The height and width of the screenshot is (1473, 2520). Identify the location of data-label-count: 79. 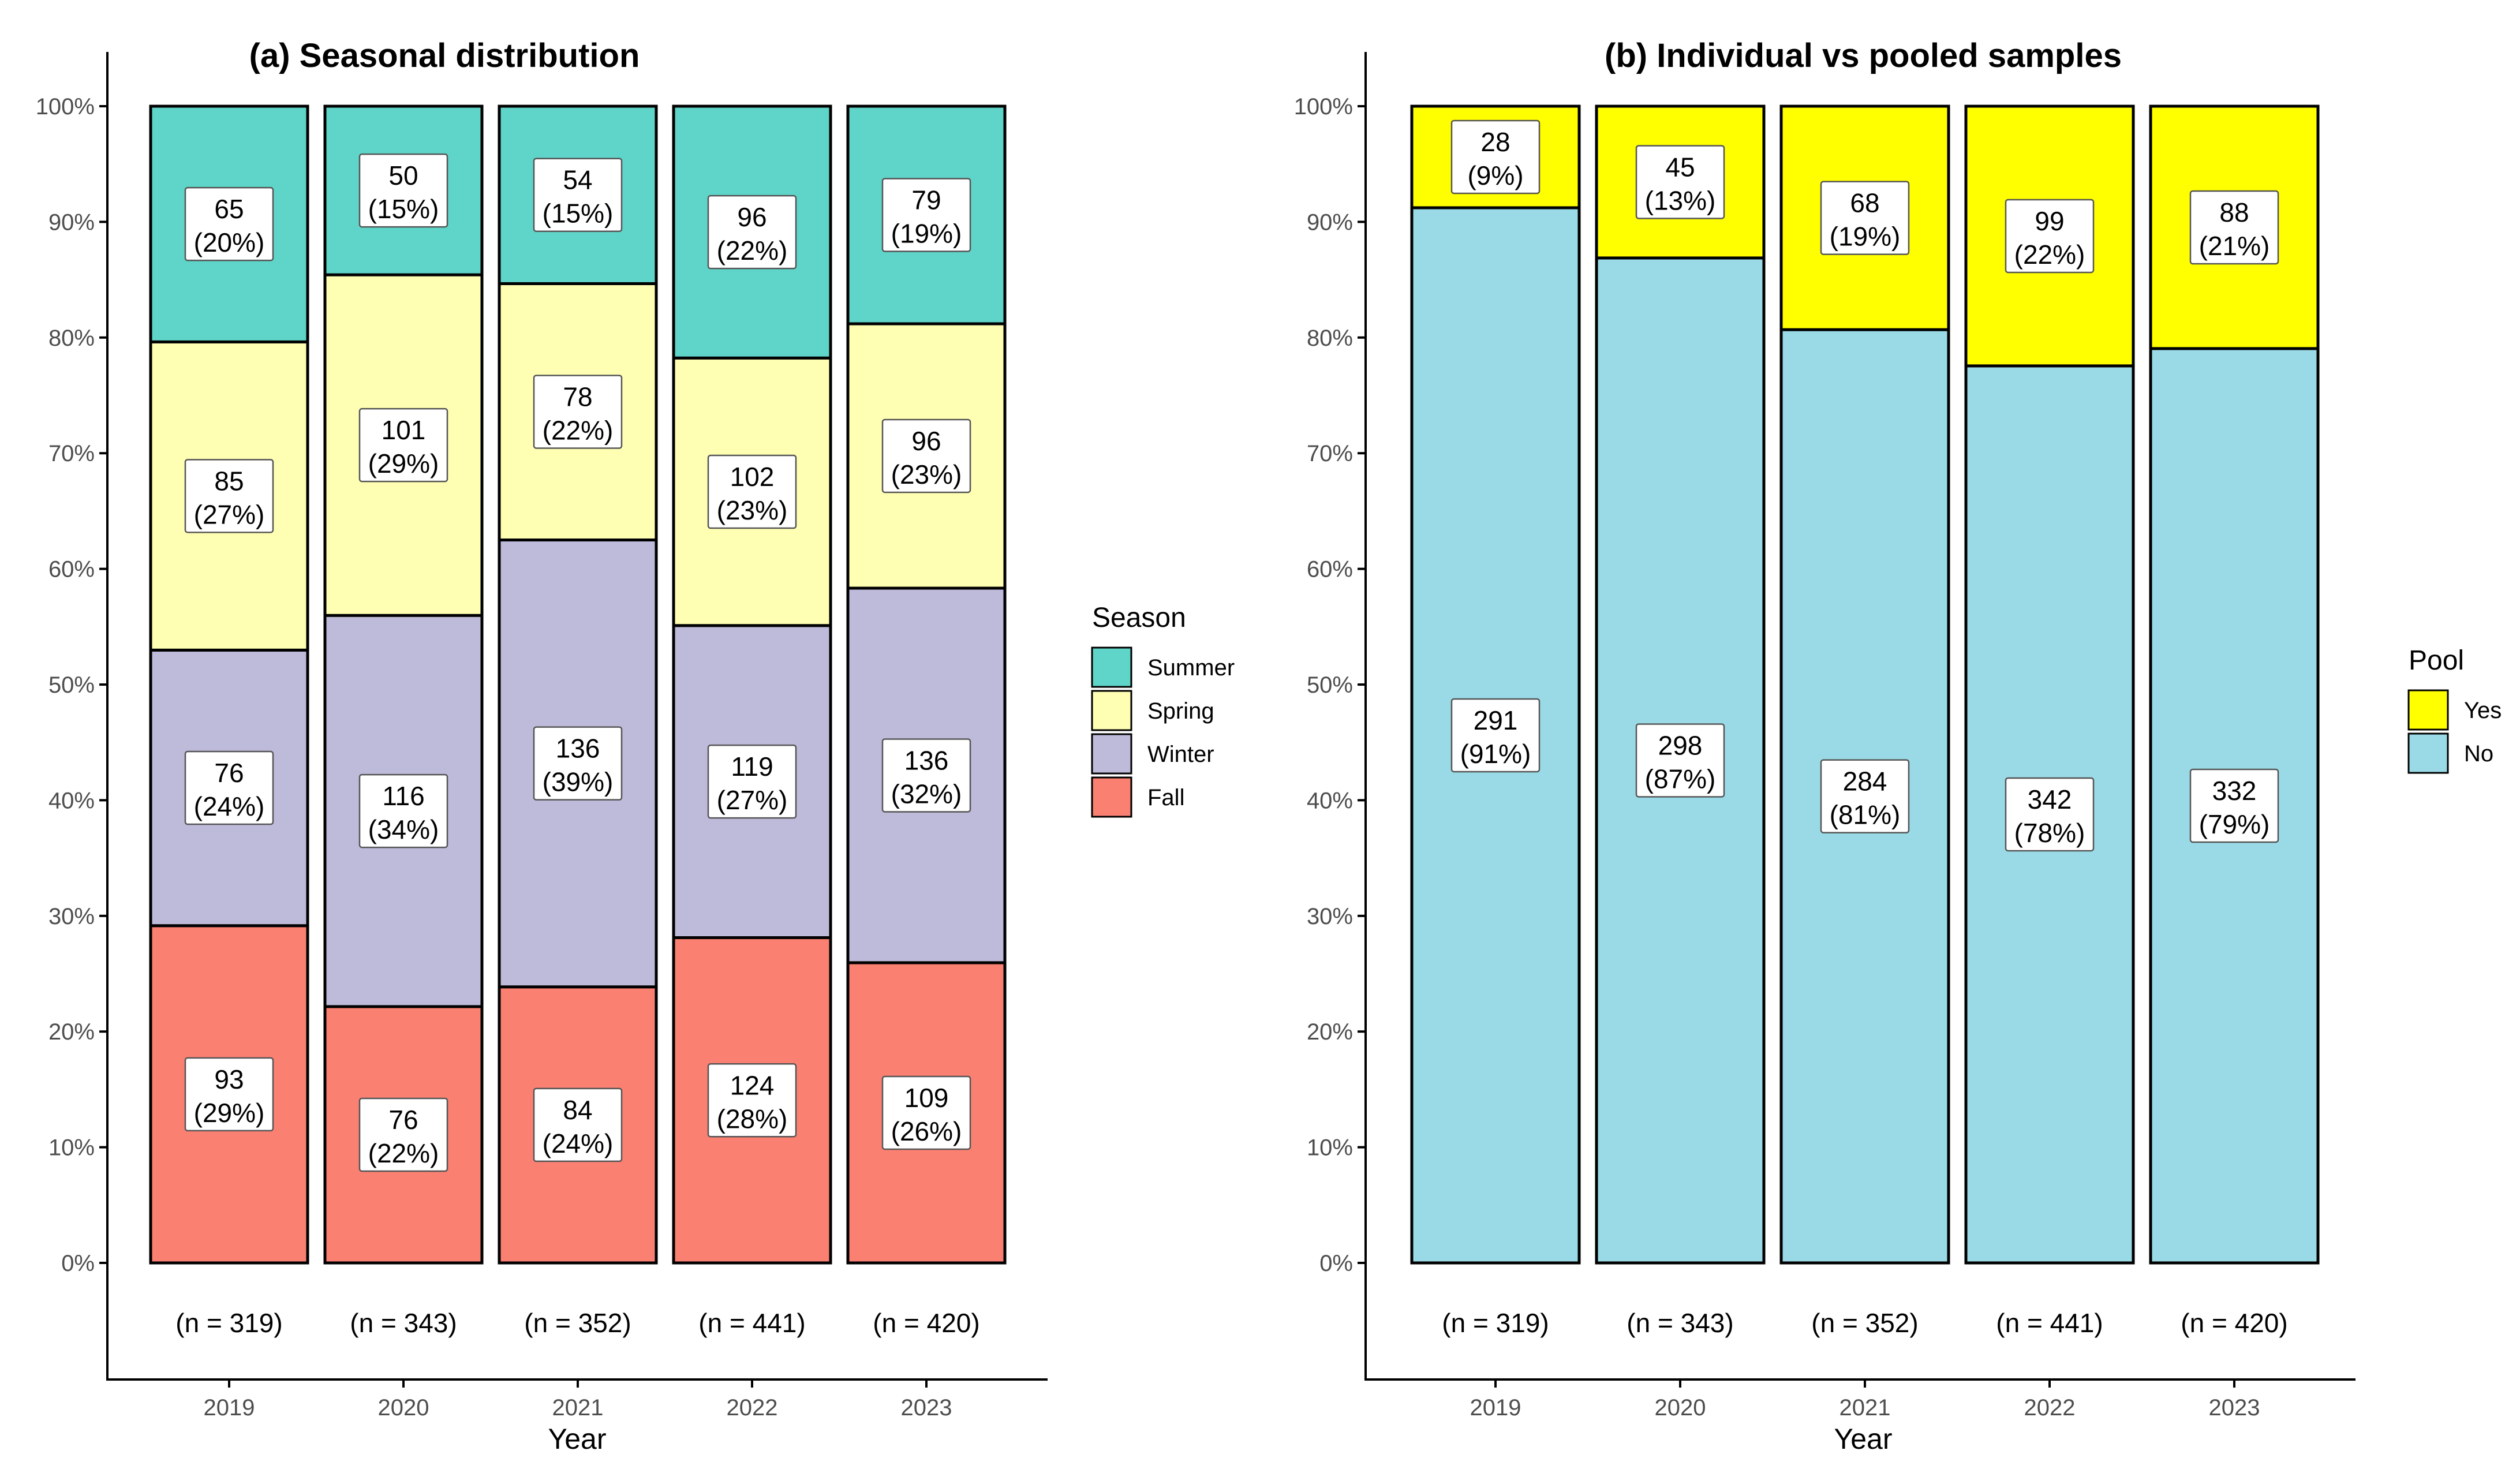
(926, 200).